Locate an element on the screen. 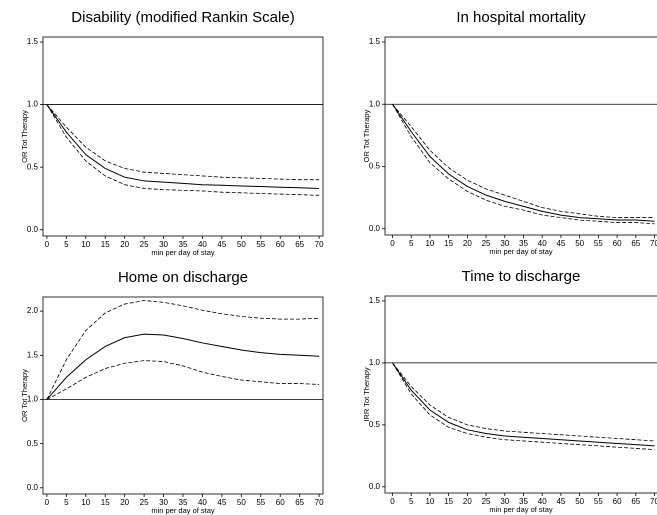 Image resolution: width=657 pixels, height=515 pixels. chart-title: Time to discharge is located at coordinates (521, 276).